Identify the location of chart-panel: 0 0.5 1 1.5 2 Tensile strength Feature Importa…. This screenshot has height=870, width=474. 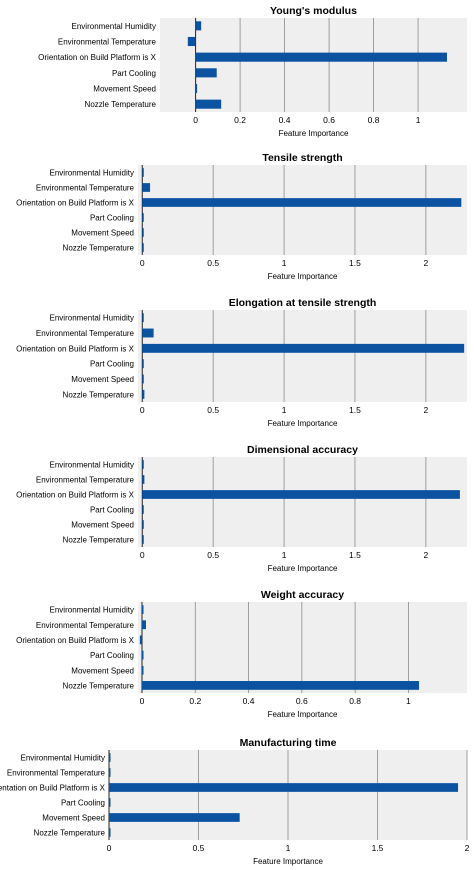
(241, 216).